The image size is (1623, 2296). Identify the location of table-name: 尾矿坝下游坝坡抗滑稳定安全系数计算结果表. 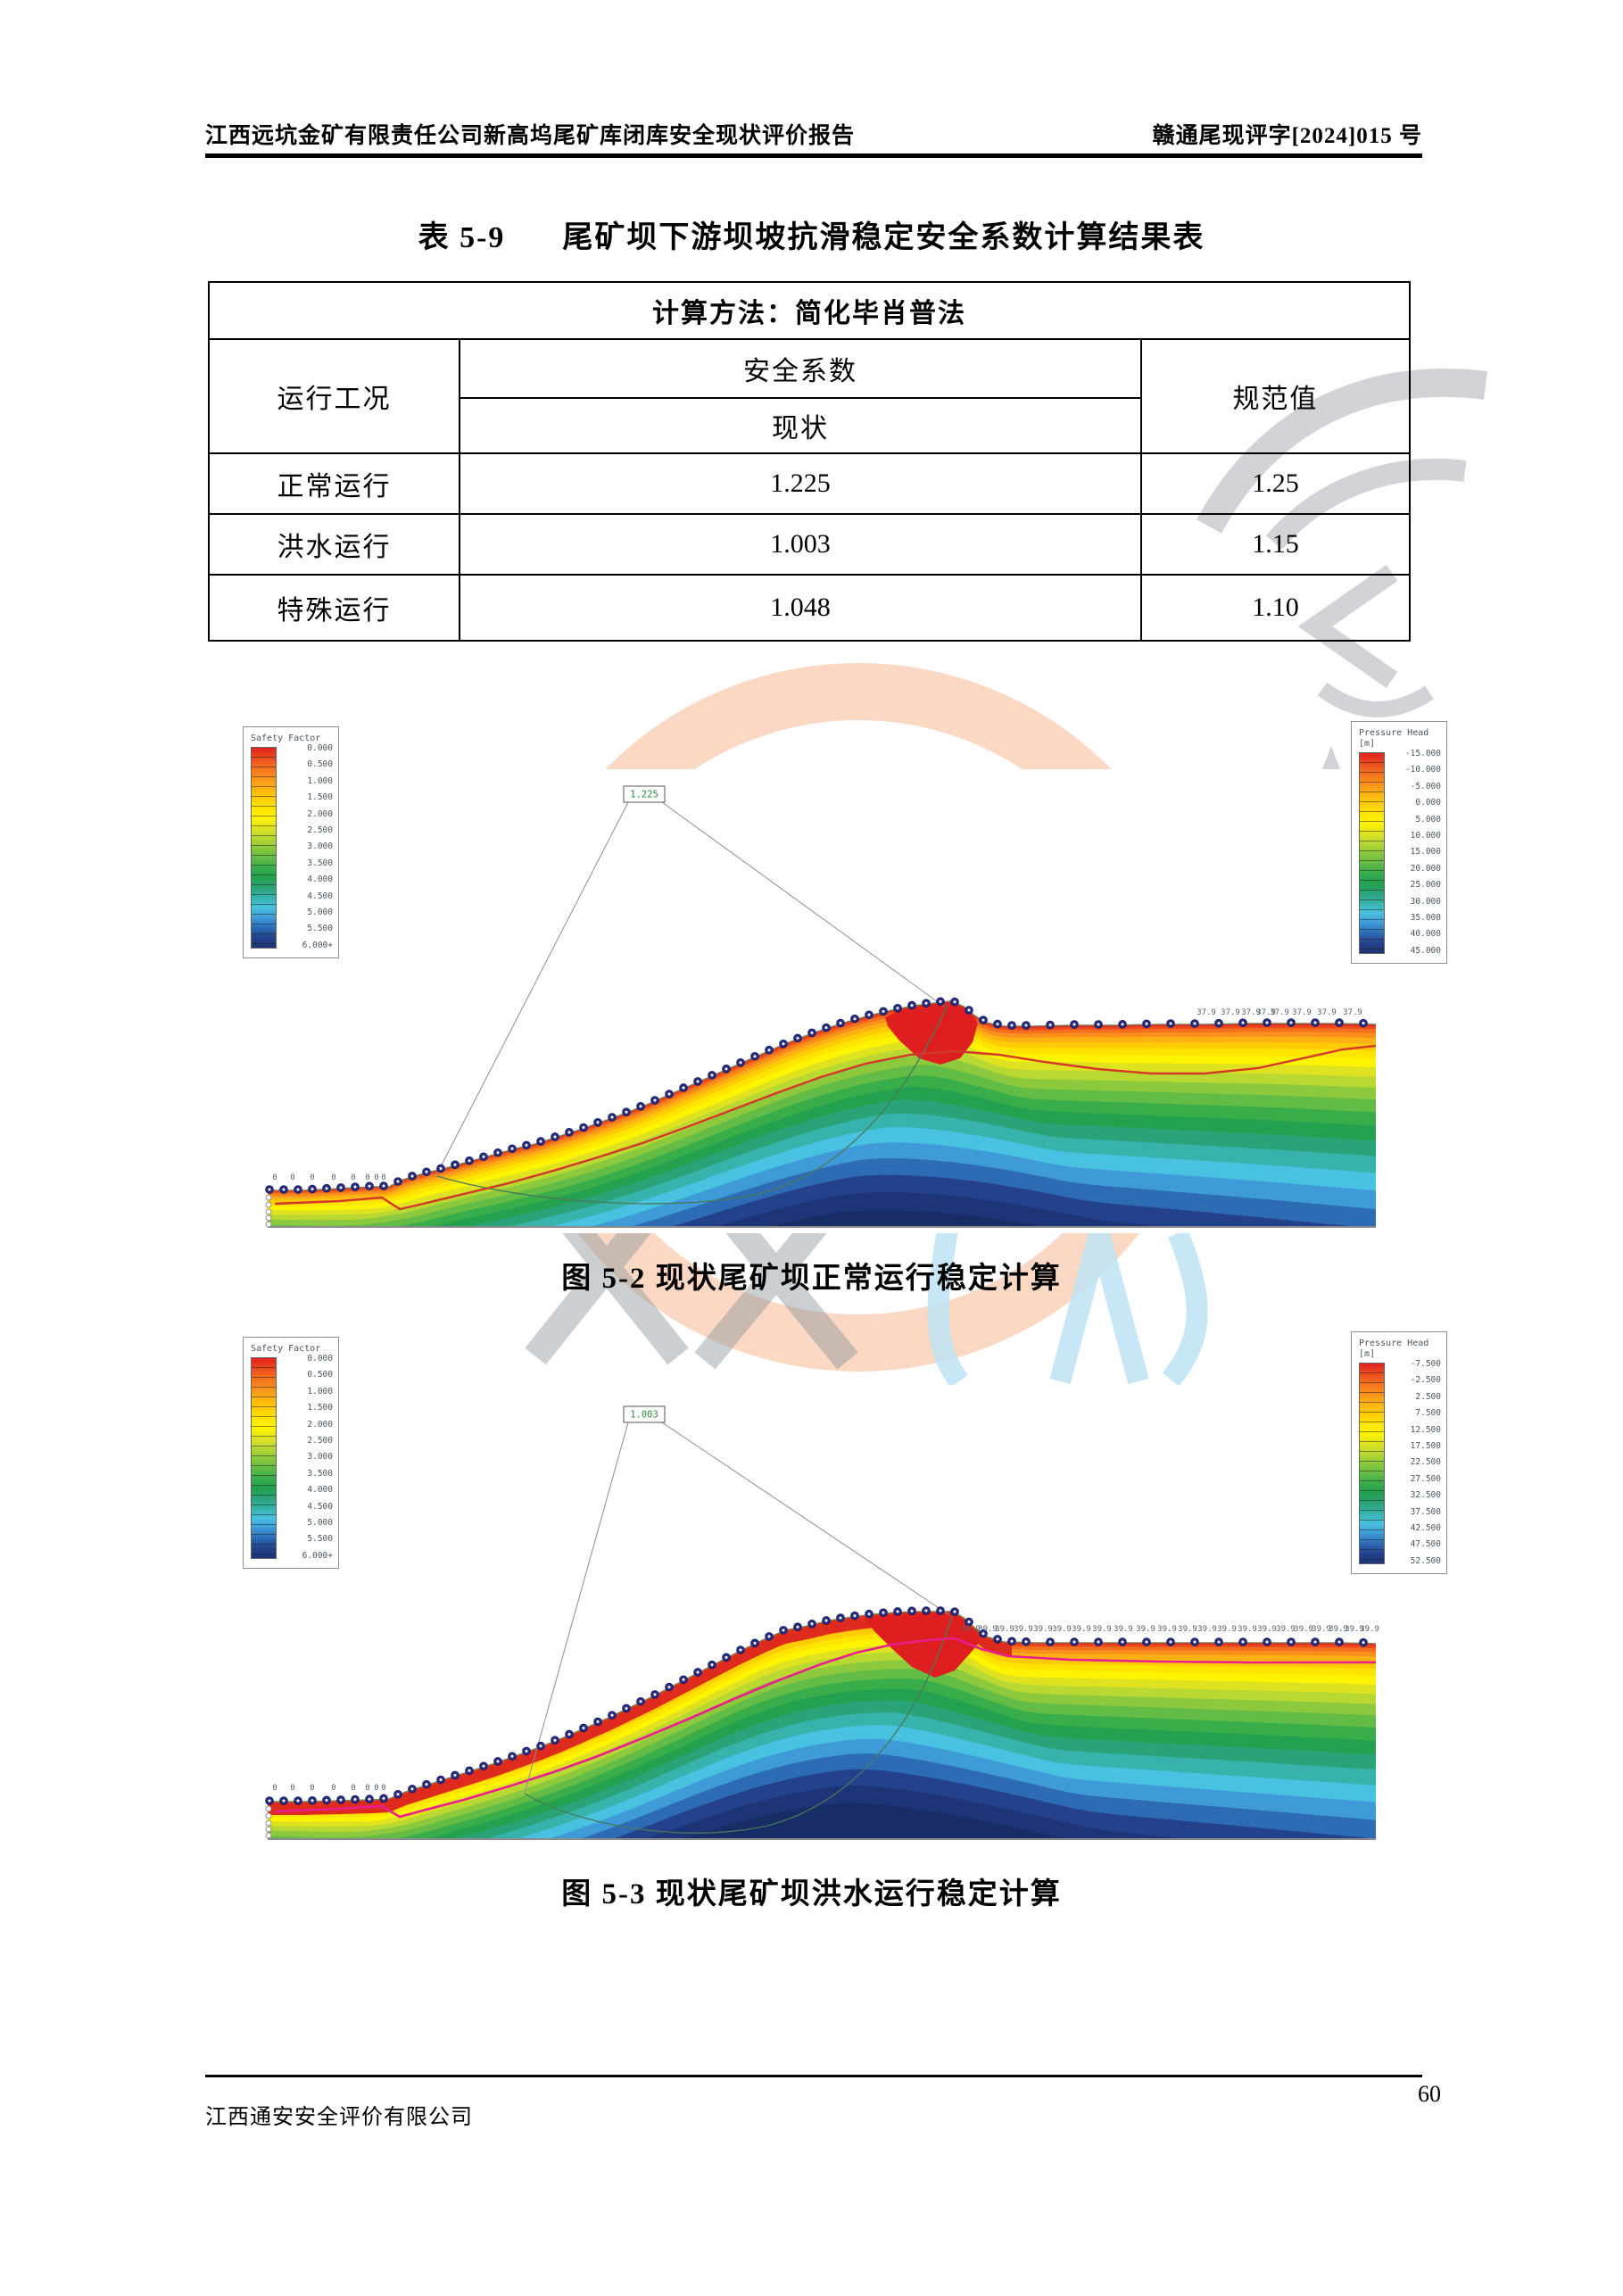
(883, 237).